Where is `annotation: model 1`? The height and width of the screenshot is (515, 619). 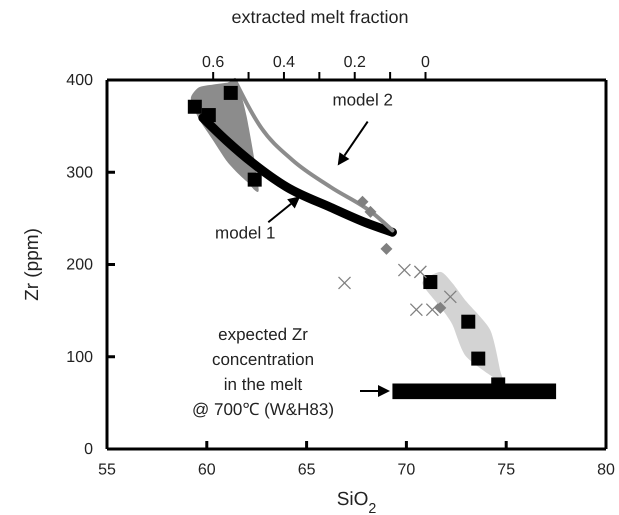
annotation: model 1 is located at coordinates (245, 232).